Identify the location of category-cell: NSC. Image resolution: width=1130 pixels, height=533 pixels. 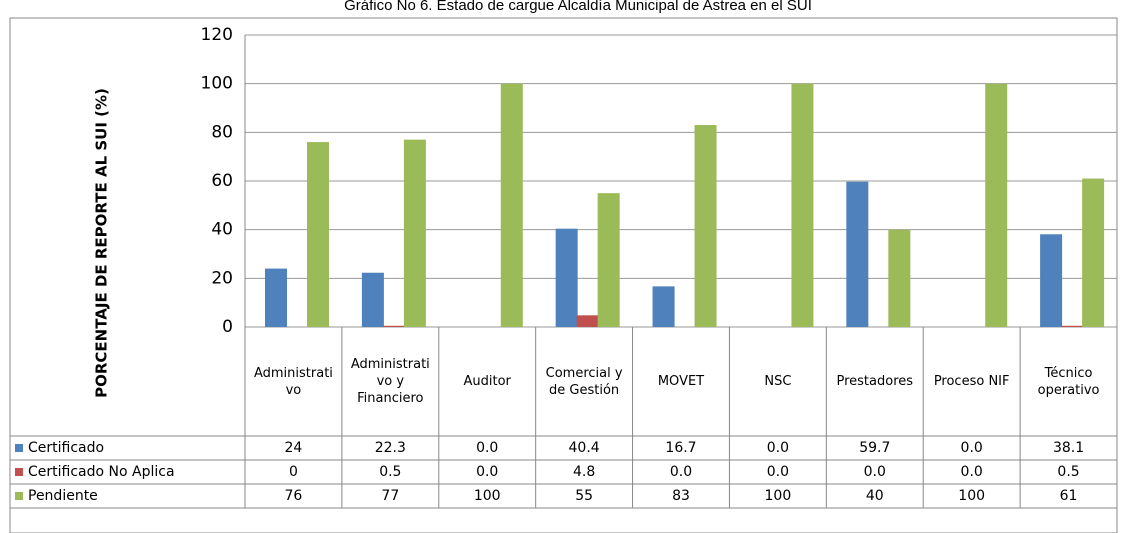
(778, 381).